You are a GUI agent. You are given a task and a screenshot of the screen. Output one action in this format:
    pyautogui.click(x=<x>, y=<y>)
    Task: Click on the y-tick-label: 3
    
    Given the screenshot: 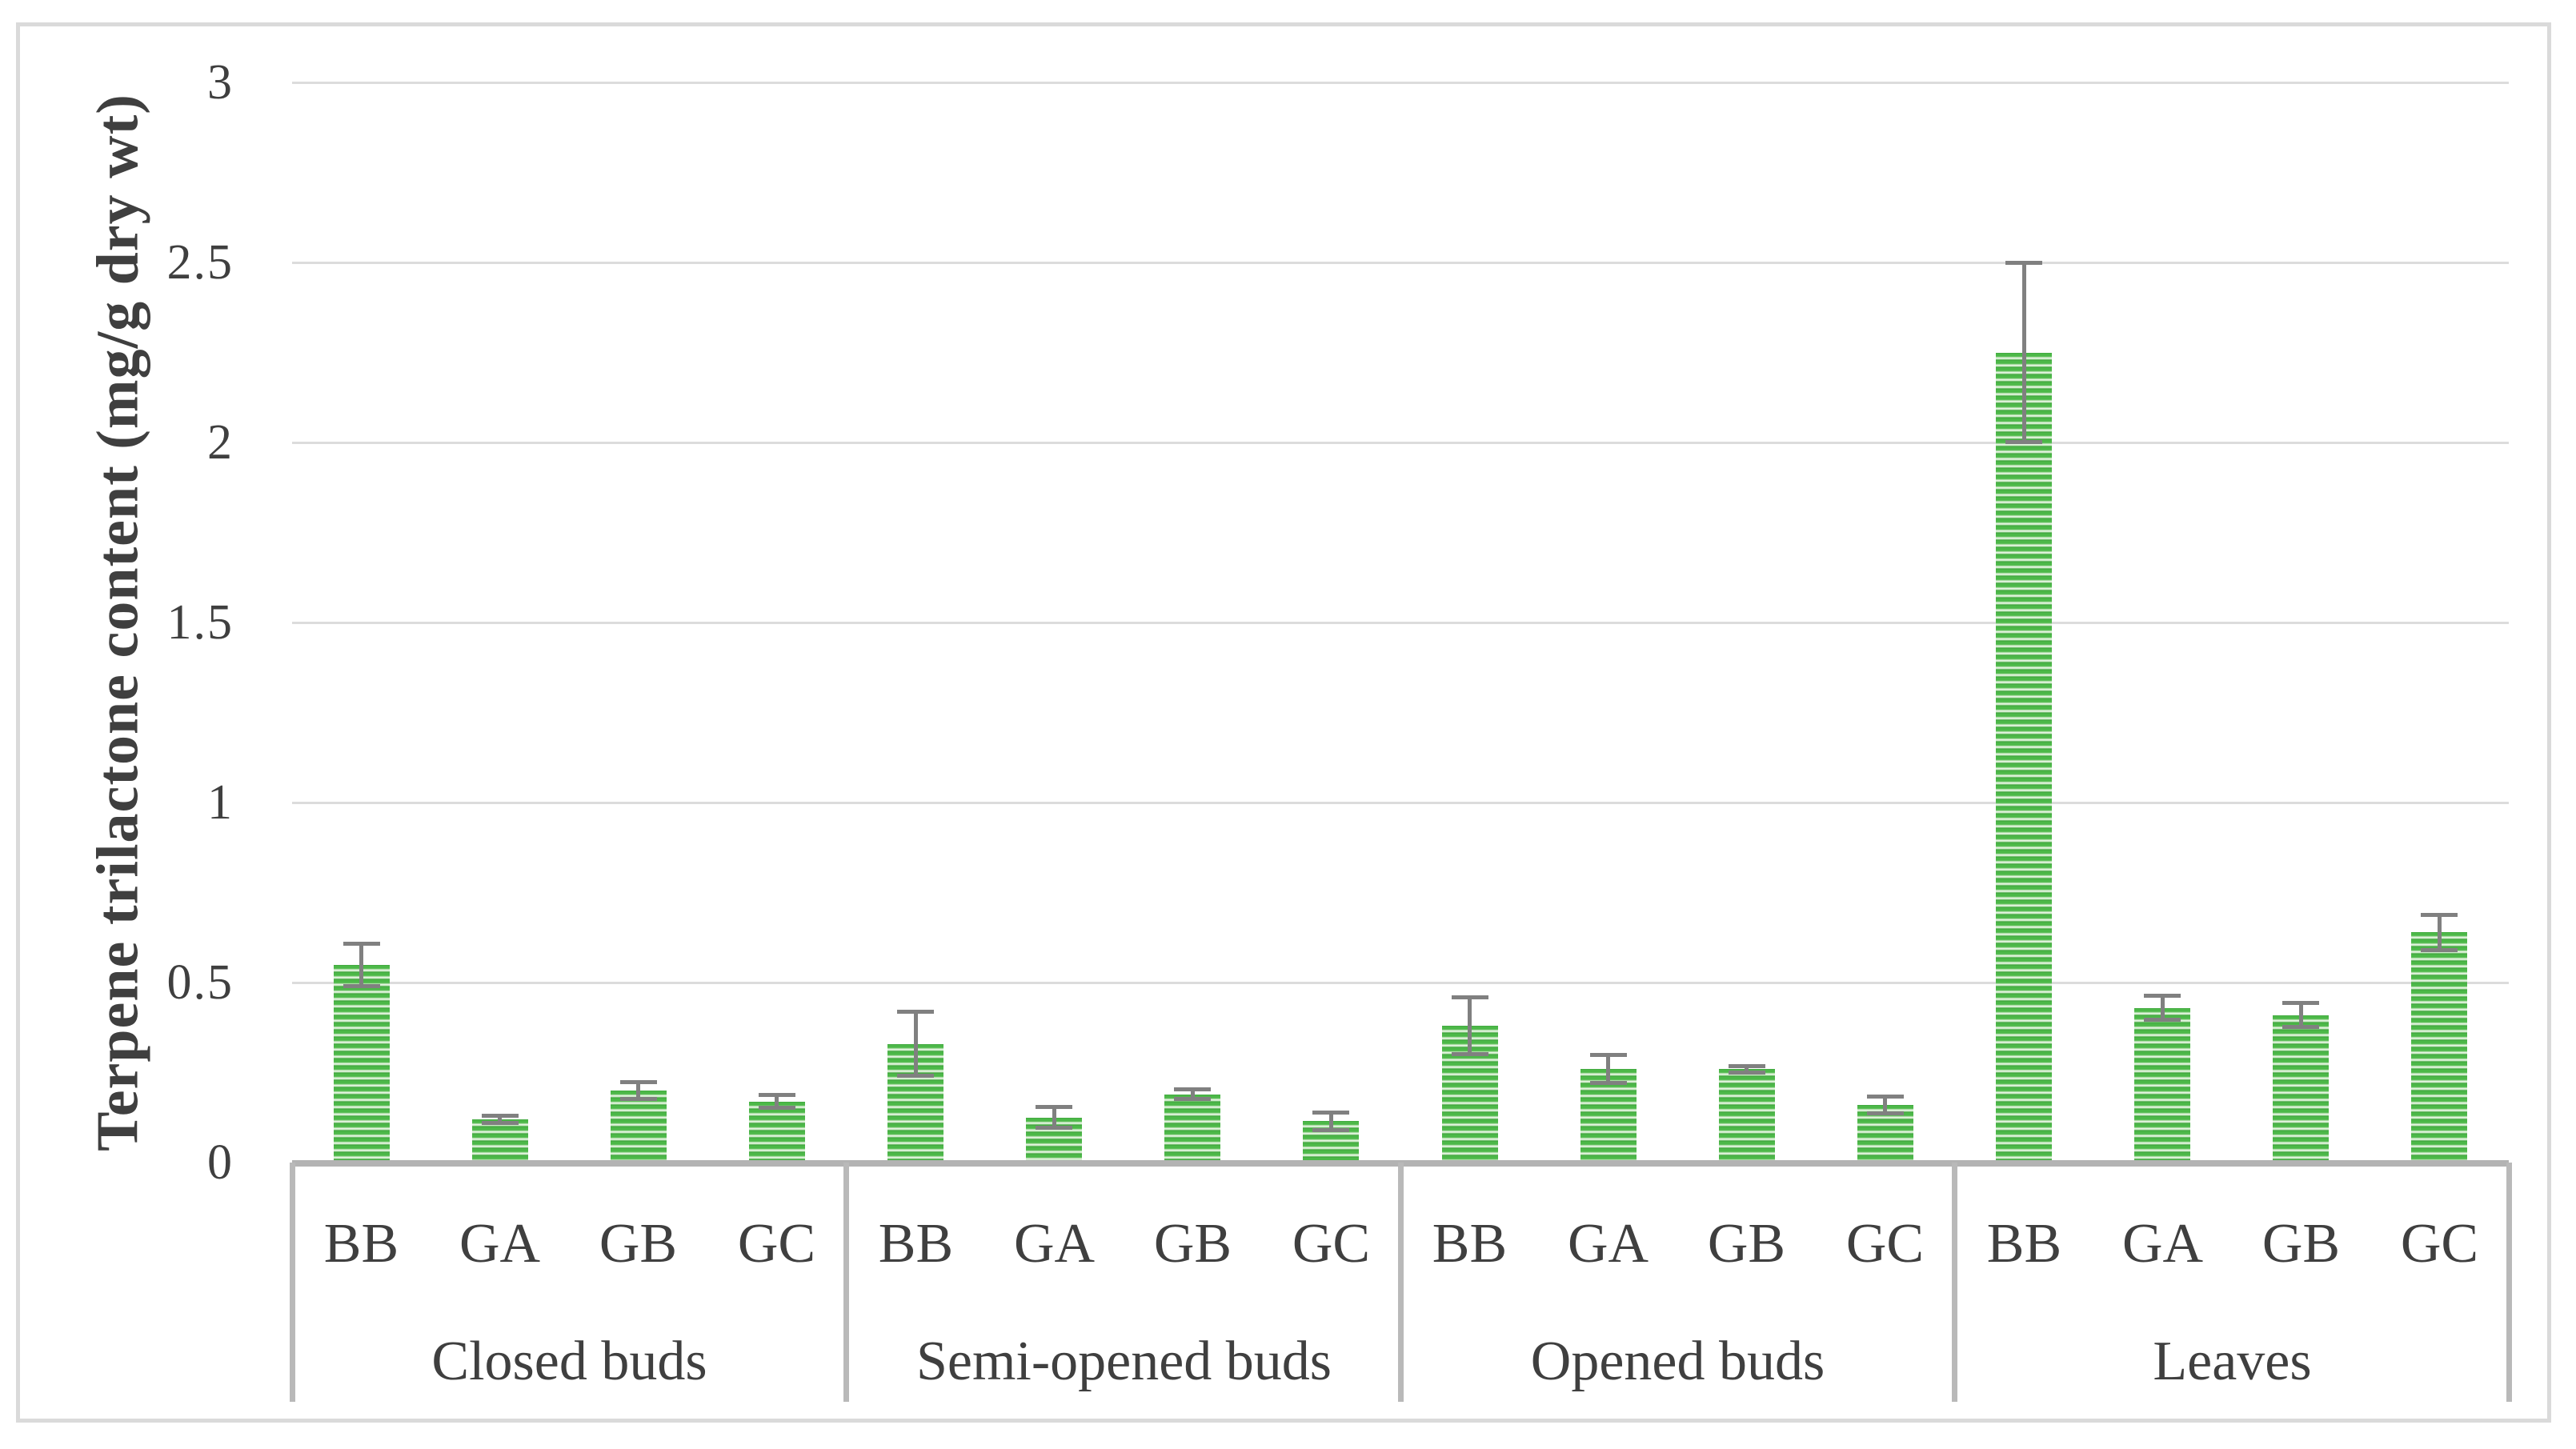 What is the action you would take?
    pyautogui.click(x=220, y=82)
    